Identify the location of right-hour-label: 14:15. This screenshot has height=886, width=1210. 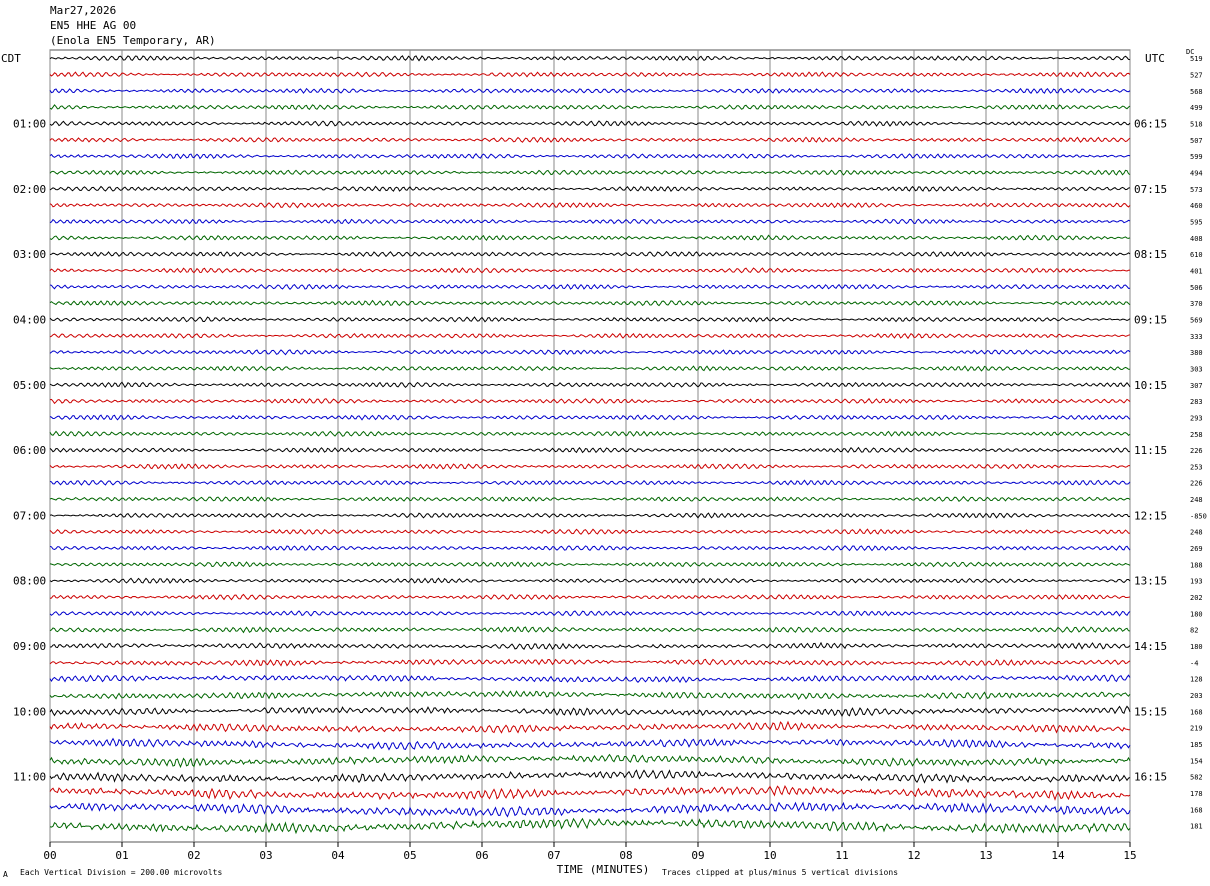
(1150, 646).